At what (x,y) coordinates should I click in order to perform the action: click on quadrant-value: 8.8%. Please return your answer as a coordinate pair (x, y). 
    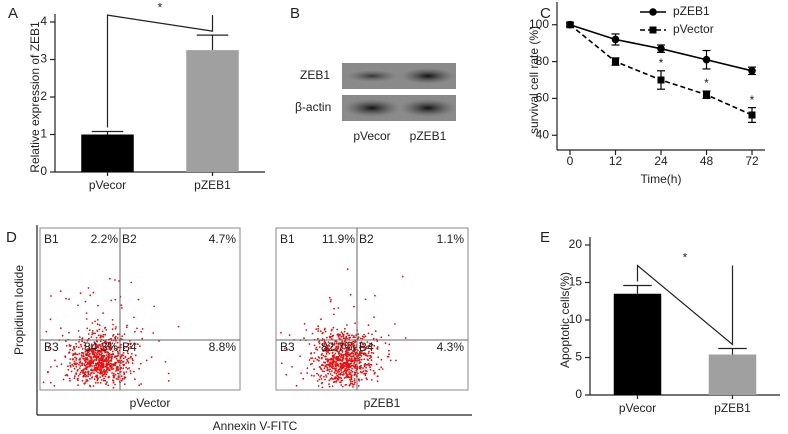
    Looking at the image, I should click on (223, 347).